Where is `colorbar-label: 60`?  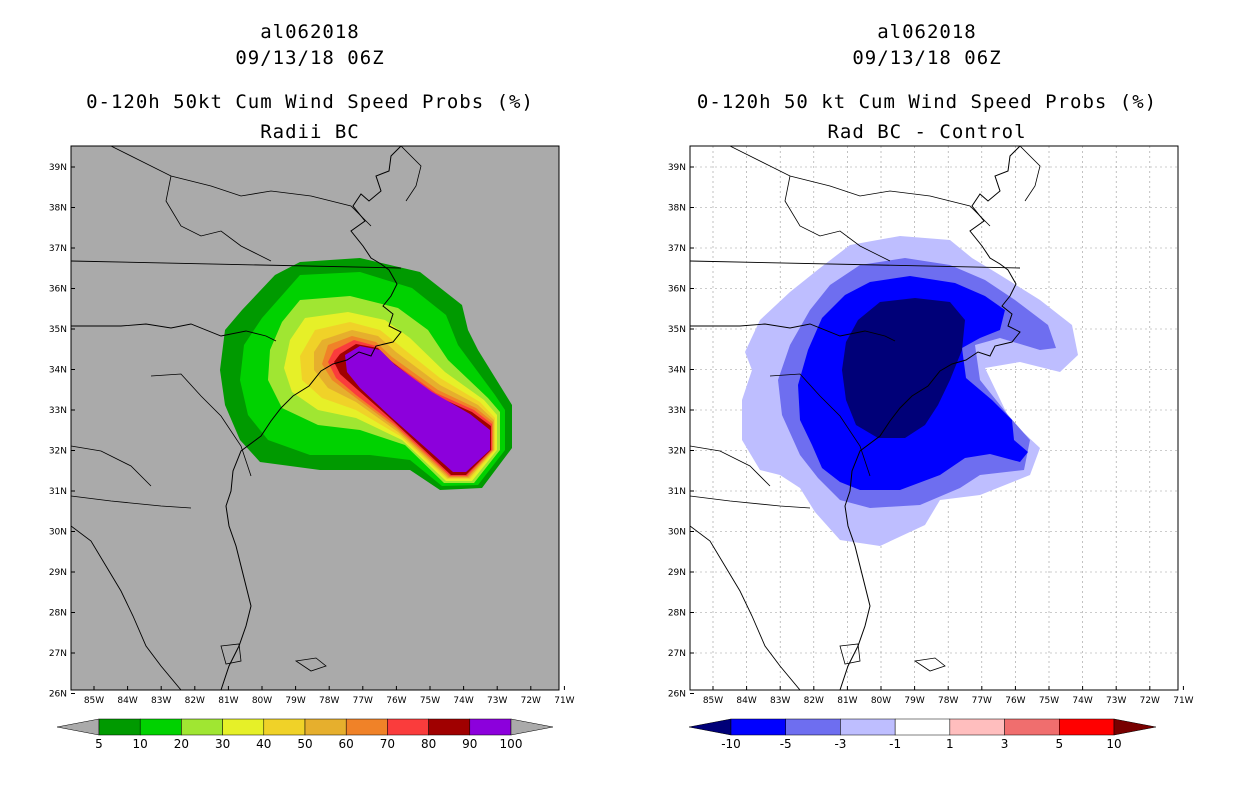
colorbar-label: 60 is located at coordinates (346, 744).